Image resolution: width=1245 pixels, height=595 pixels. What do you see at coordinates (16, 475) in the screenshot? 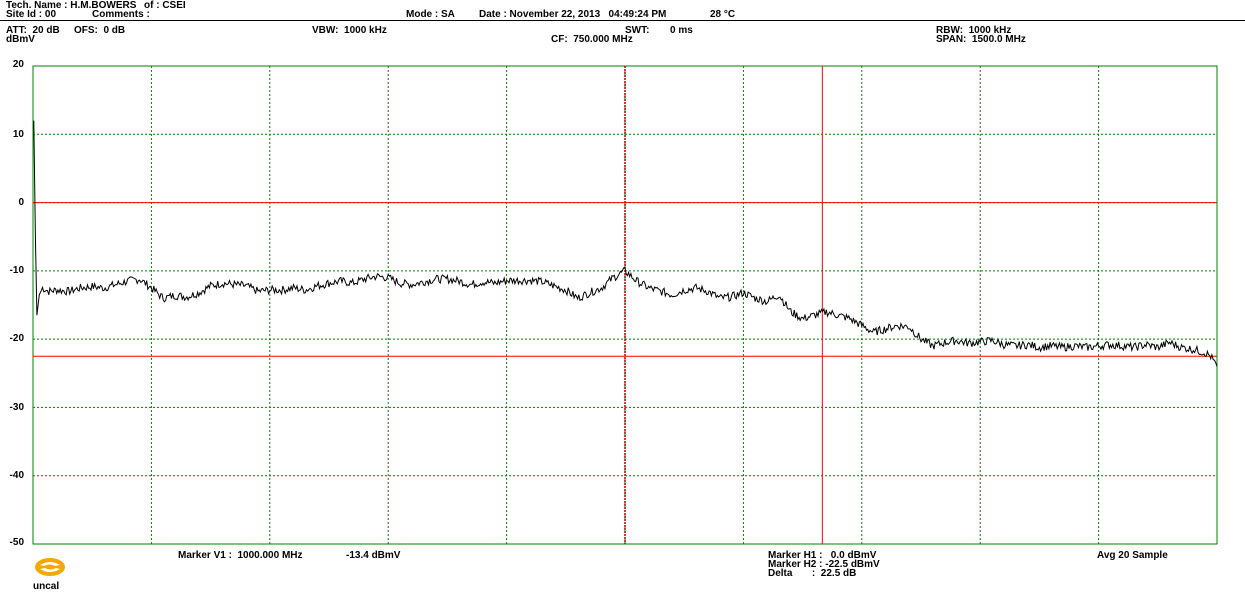
I see `y-tick-label: -40` at bounding box center [16, 475].